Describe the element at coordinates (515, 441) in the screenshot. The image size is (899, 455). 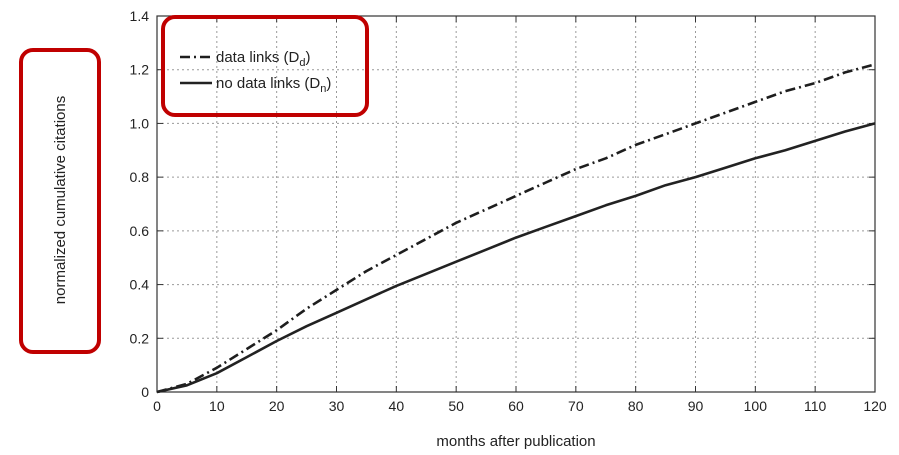
I see `x-axis-title: months after publication` at that location.